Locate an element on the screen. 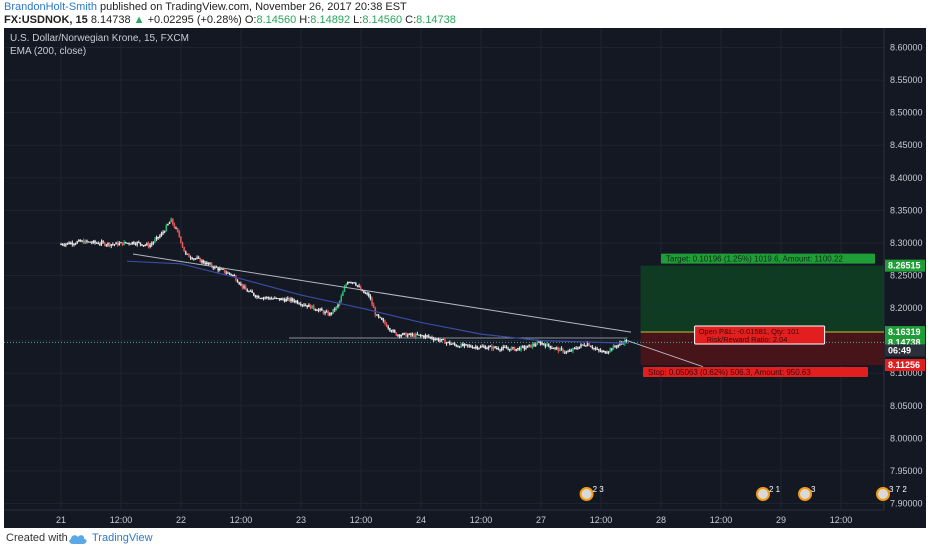 The image size is (932, 550). indicator-label: EMA (200, close) is located at coordinates (48, 51).